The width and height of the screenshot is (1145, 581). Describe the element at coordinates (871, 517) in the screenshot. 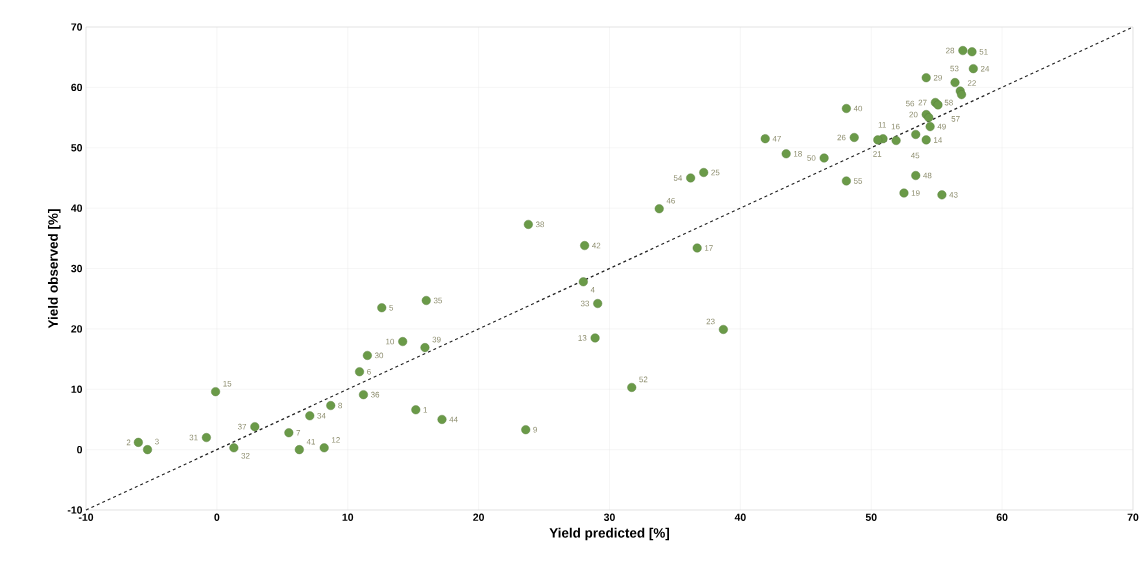

I see `x-tick-label: 50` at that location.